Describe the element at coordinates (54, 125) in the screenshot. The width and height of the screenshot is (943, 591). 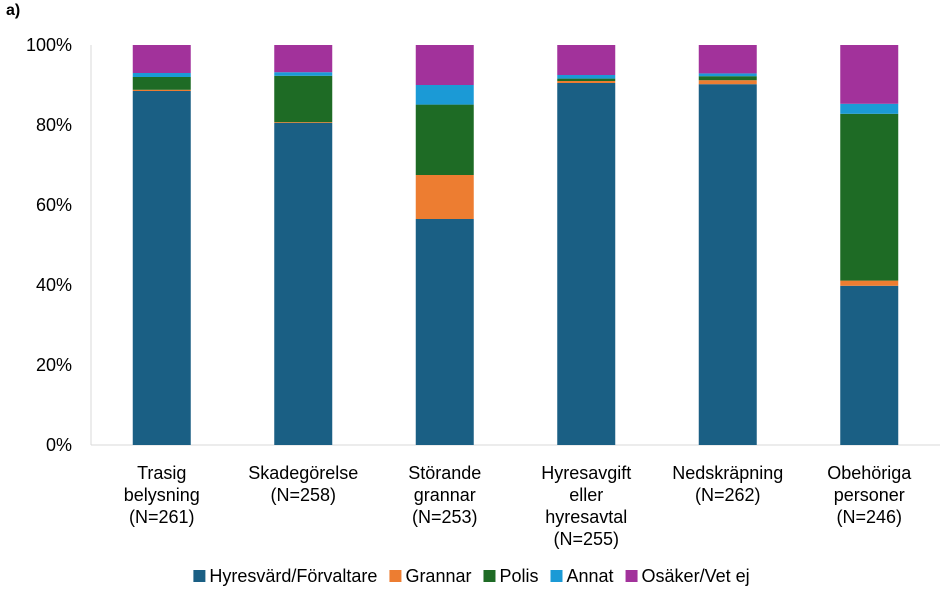
I see `y-tick-label: 80%` at that location.